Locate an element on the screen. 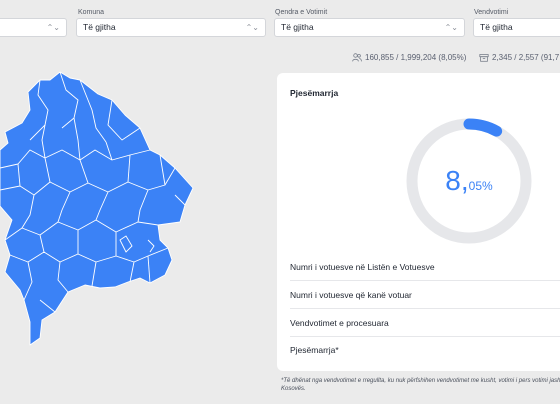  stations-stat: 2,345 / 2,557 (91,7 is located at coordinates (519, 57).